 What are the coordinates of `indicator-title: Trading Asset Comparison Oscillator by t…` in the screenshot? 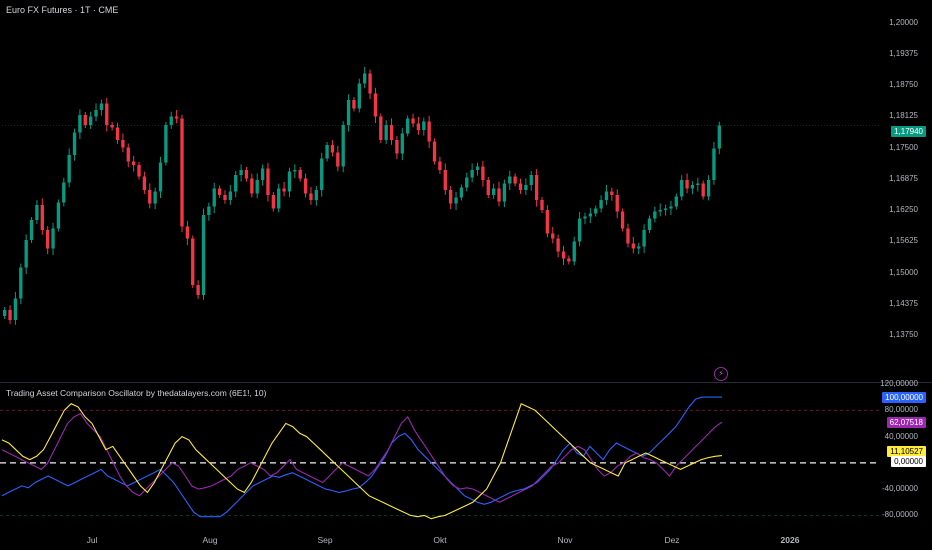 It's located at (136, 393).